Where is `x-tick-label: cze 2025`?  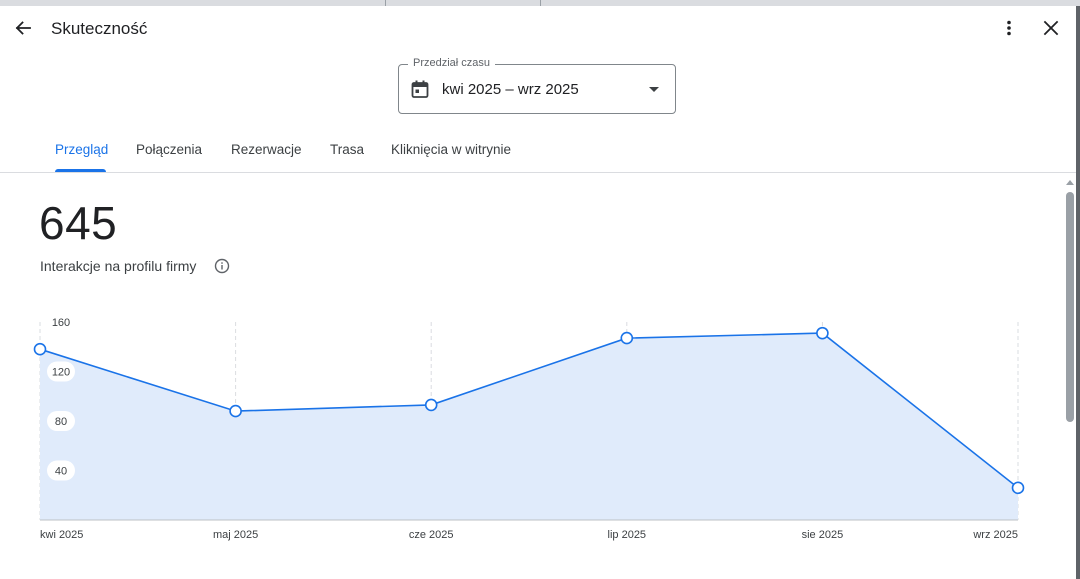
x-tick-label: cze 2025 is located at coordinates (431, 535).